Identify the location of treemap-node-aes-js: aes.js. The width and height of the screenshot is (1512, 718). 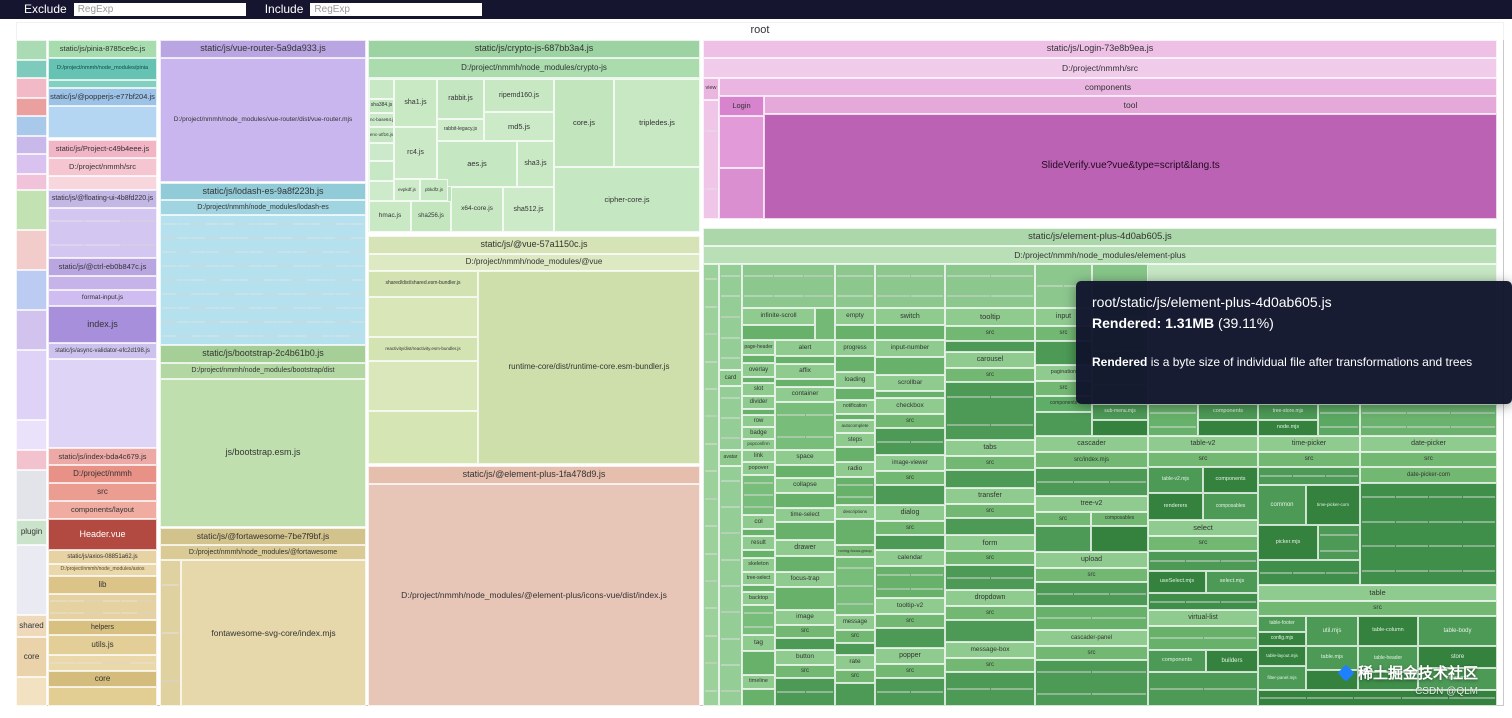
(477, 164).